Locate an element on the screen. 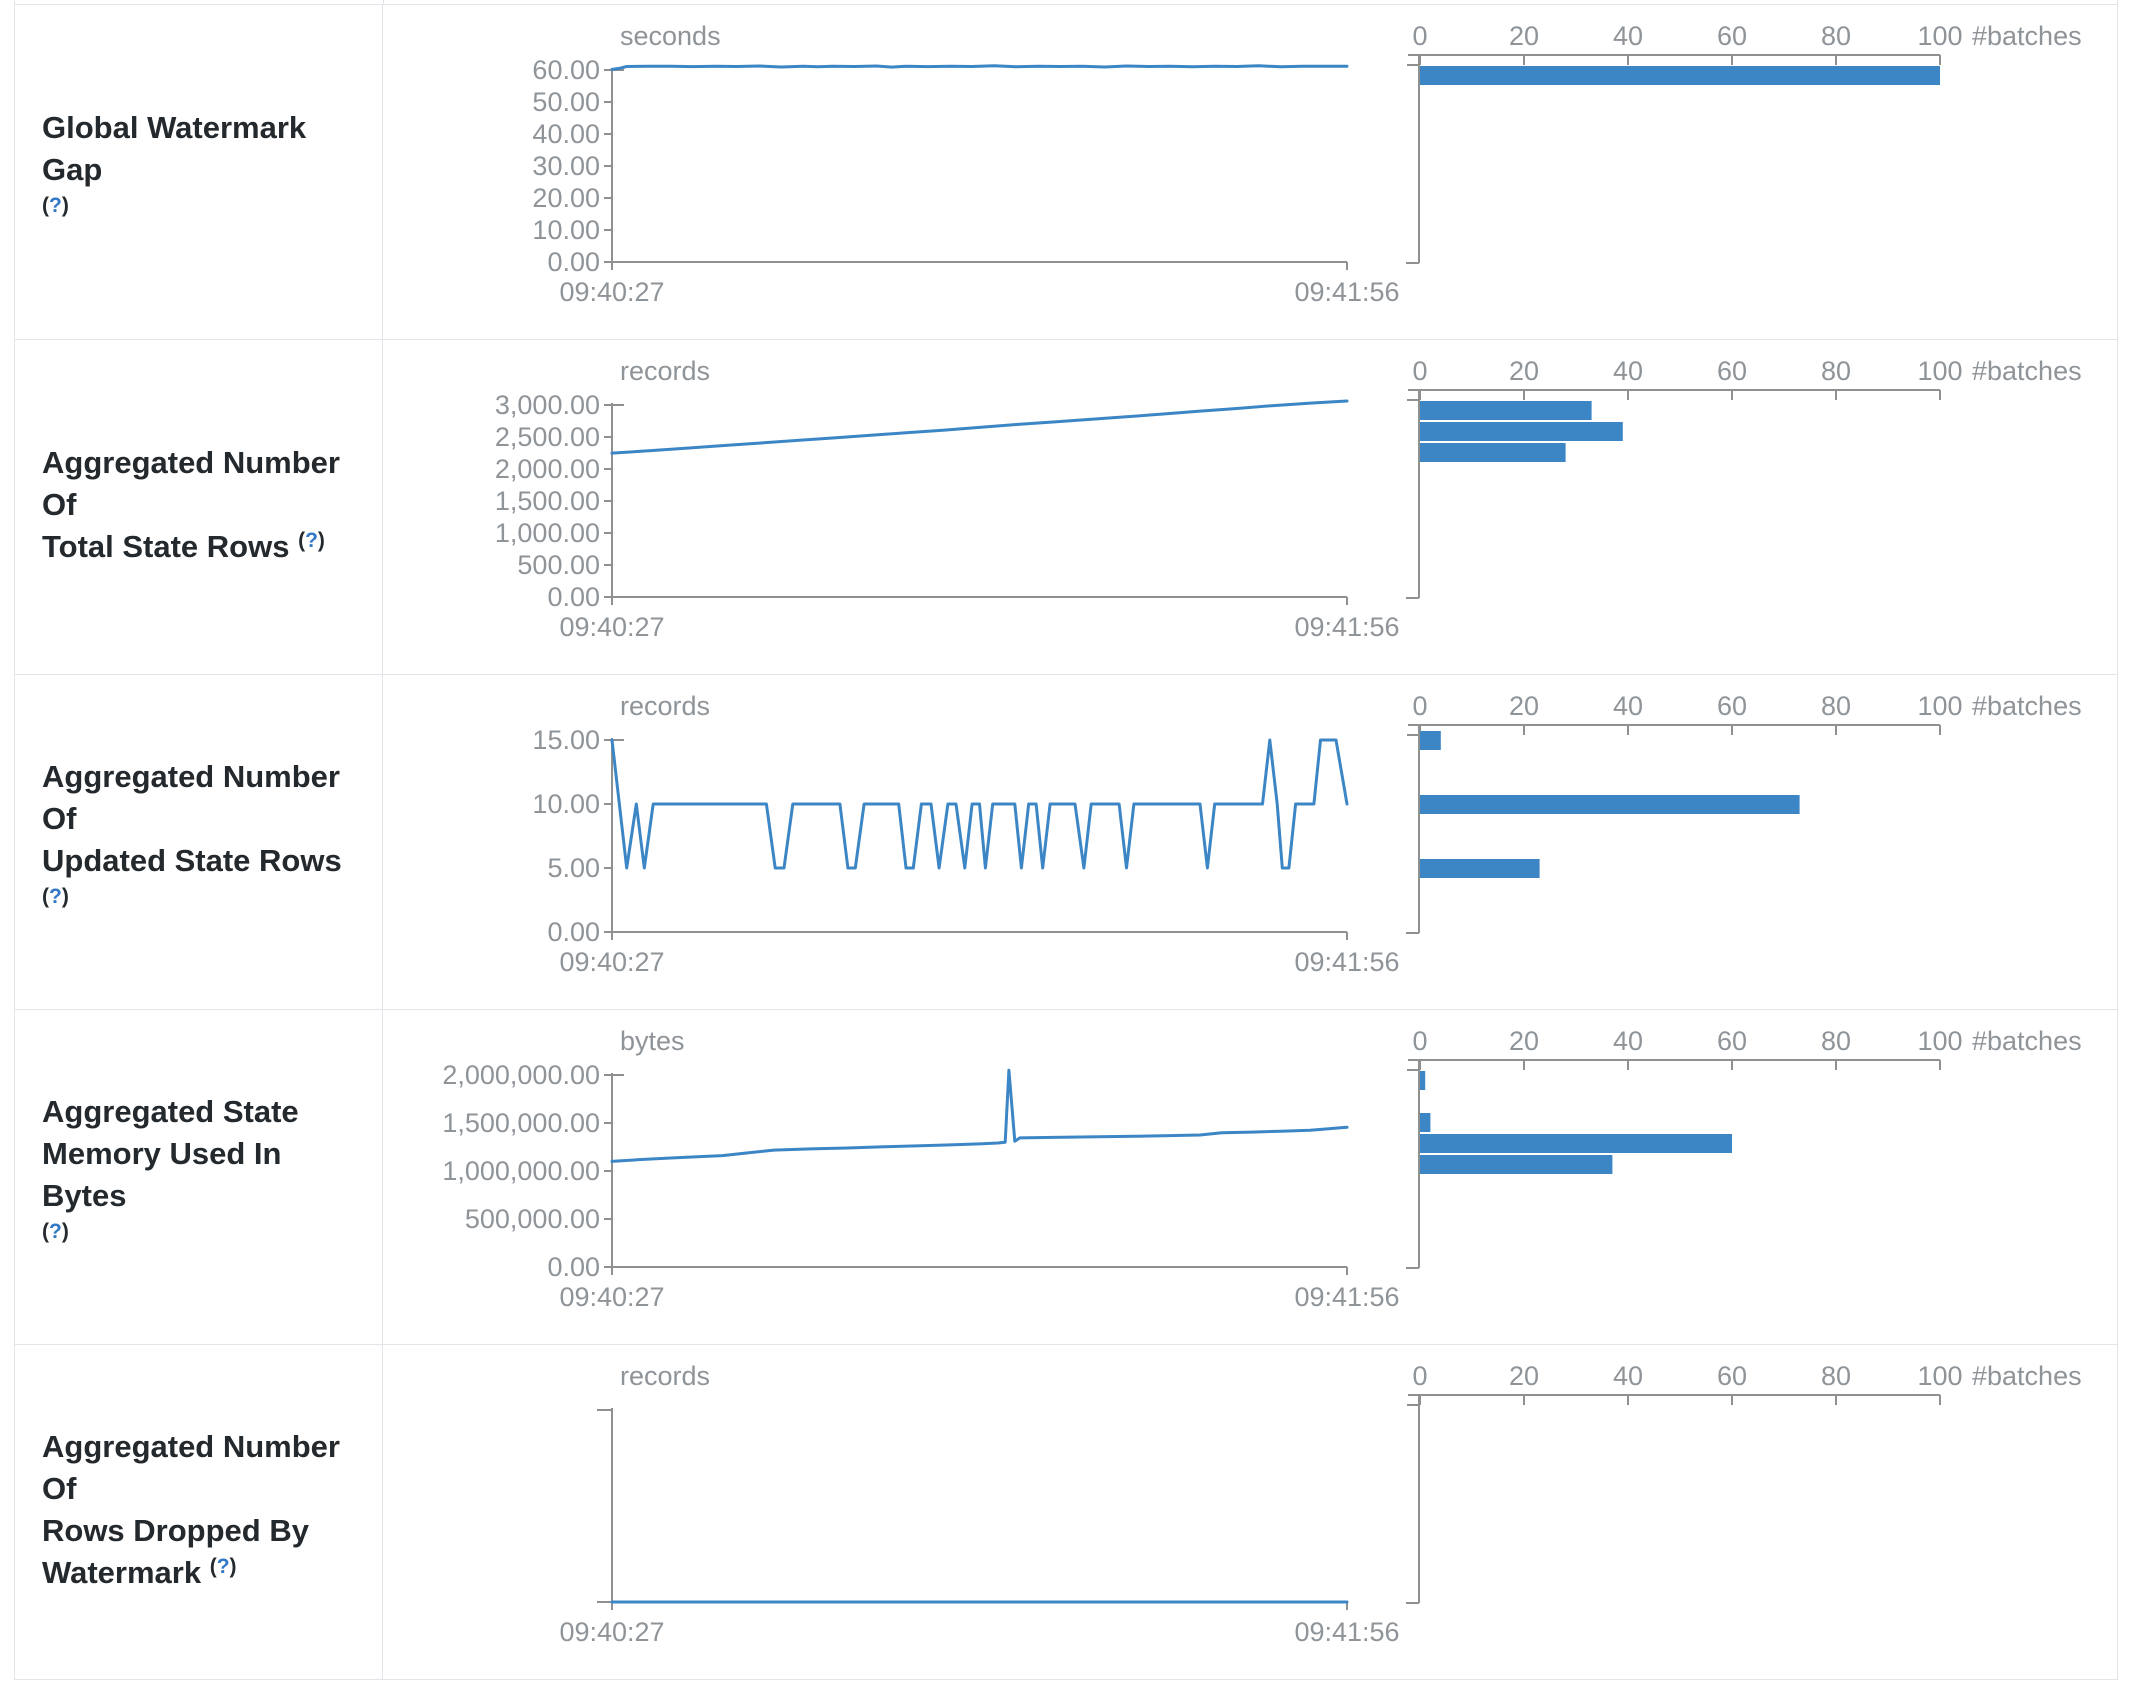  metric-label-line: Aggregated State is located at coordinates (170, 1111).